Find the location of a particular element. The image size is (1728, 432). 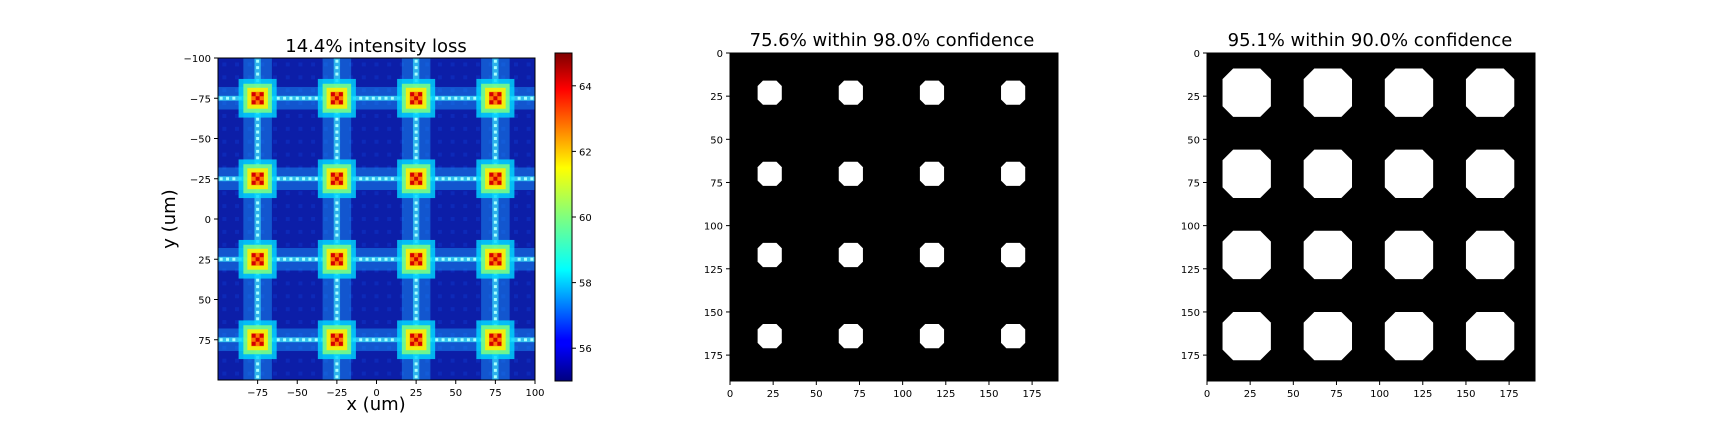

panel3-x-axis: 0 25 50 75 100 125 150 175 is located at coordinates (1361, 390).